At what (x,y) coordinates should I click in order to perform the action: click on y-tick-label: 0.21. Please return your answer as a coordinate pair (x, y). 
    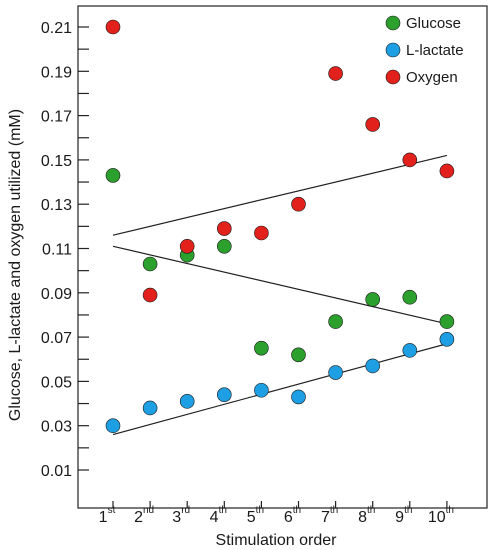
    Looking at the image, I should click on (56, 28).